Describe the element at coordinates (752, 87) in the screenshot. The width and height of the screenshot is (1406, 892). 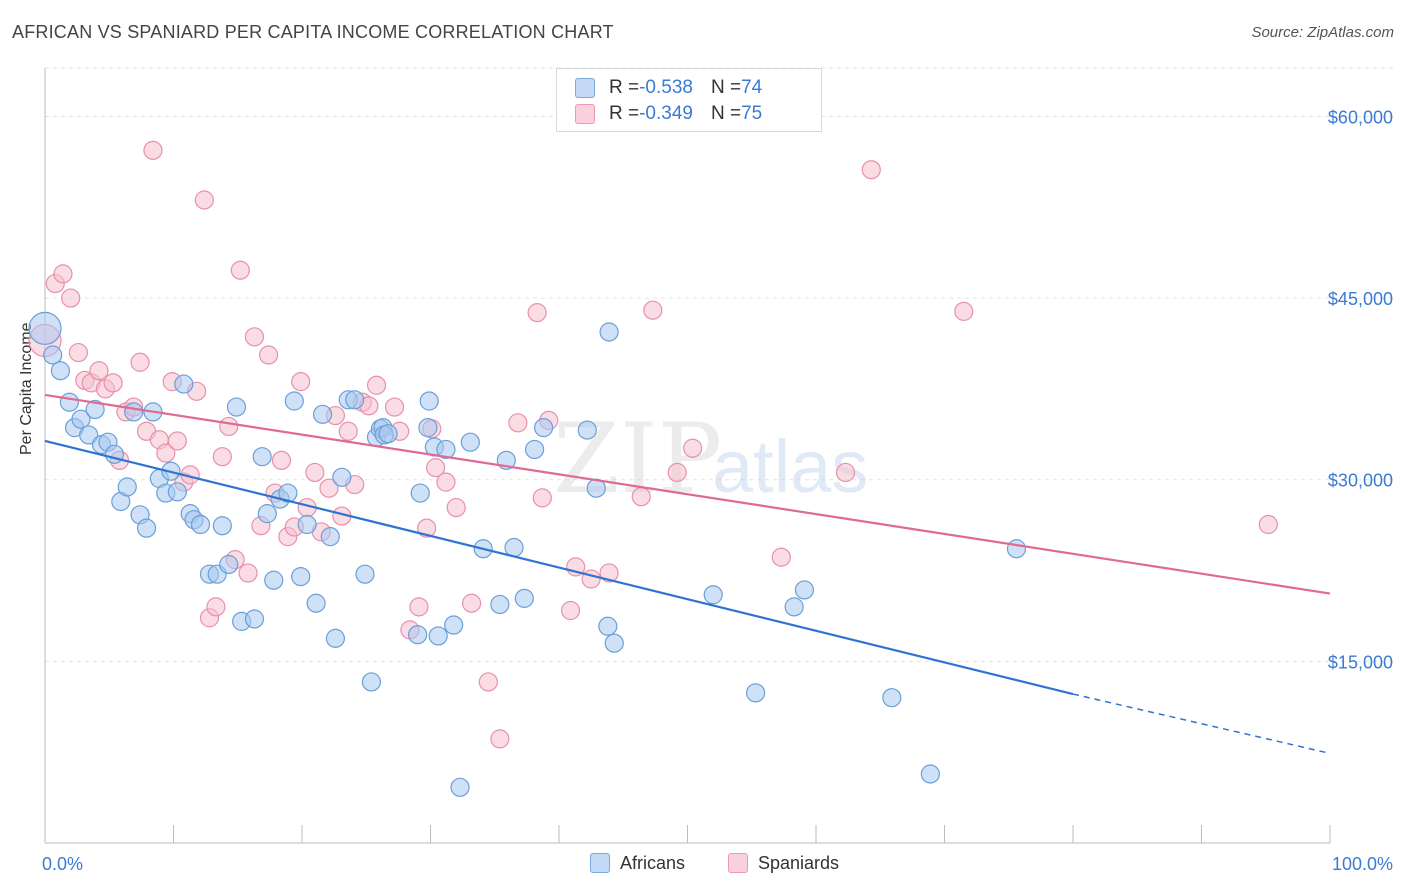
I see `africans-n-value: 74` at that location.